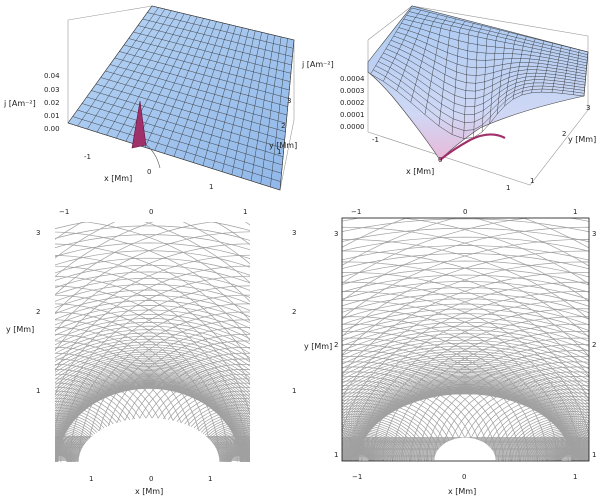 Image resolution: width=600 pixels, height=497 pixels. I want to click on panel-c-right-ticklabel-0: 1, so click(294, 391).